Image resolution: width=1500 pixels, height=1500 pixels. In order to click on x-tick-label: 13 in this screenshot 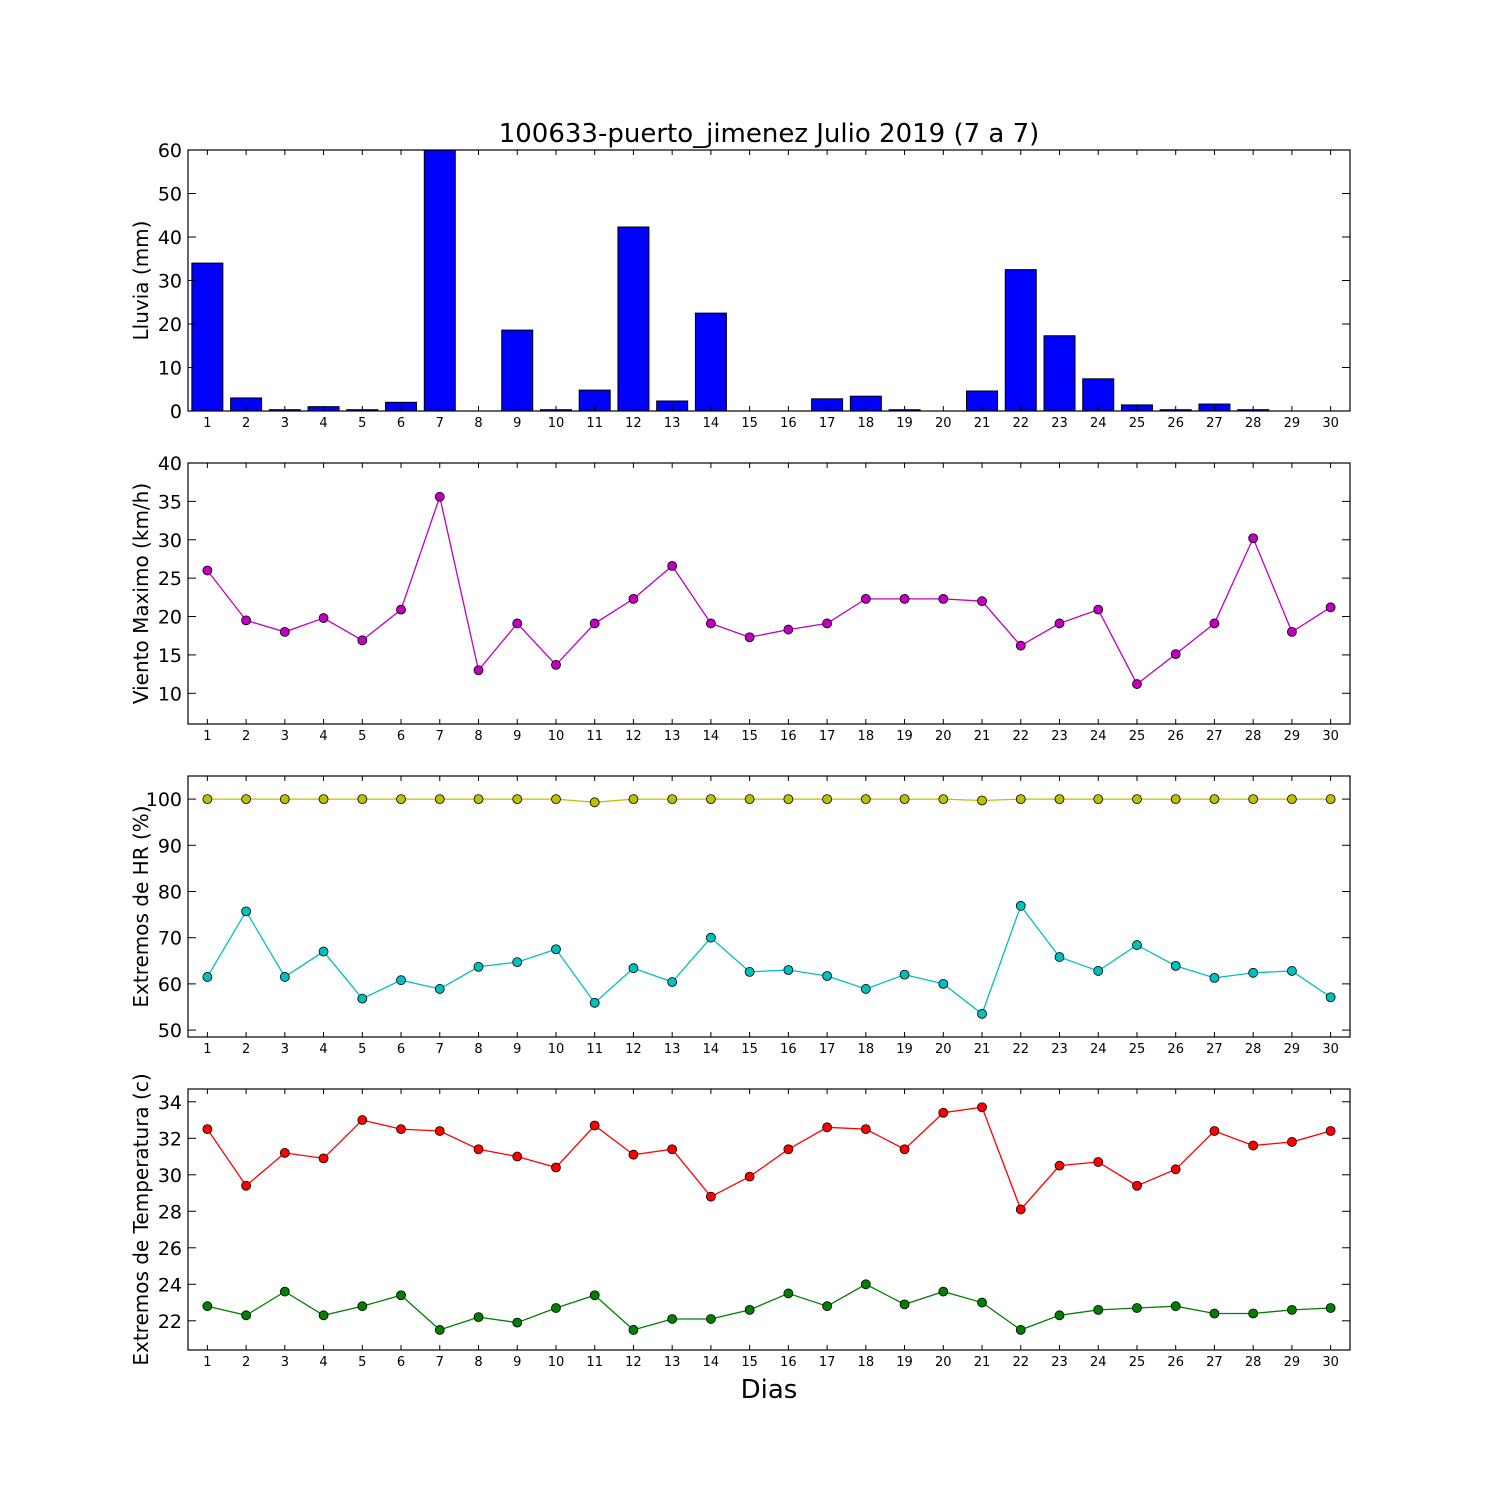, I will do `click(672, 423)`.